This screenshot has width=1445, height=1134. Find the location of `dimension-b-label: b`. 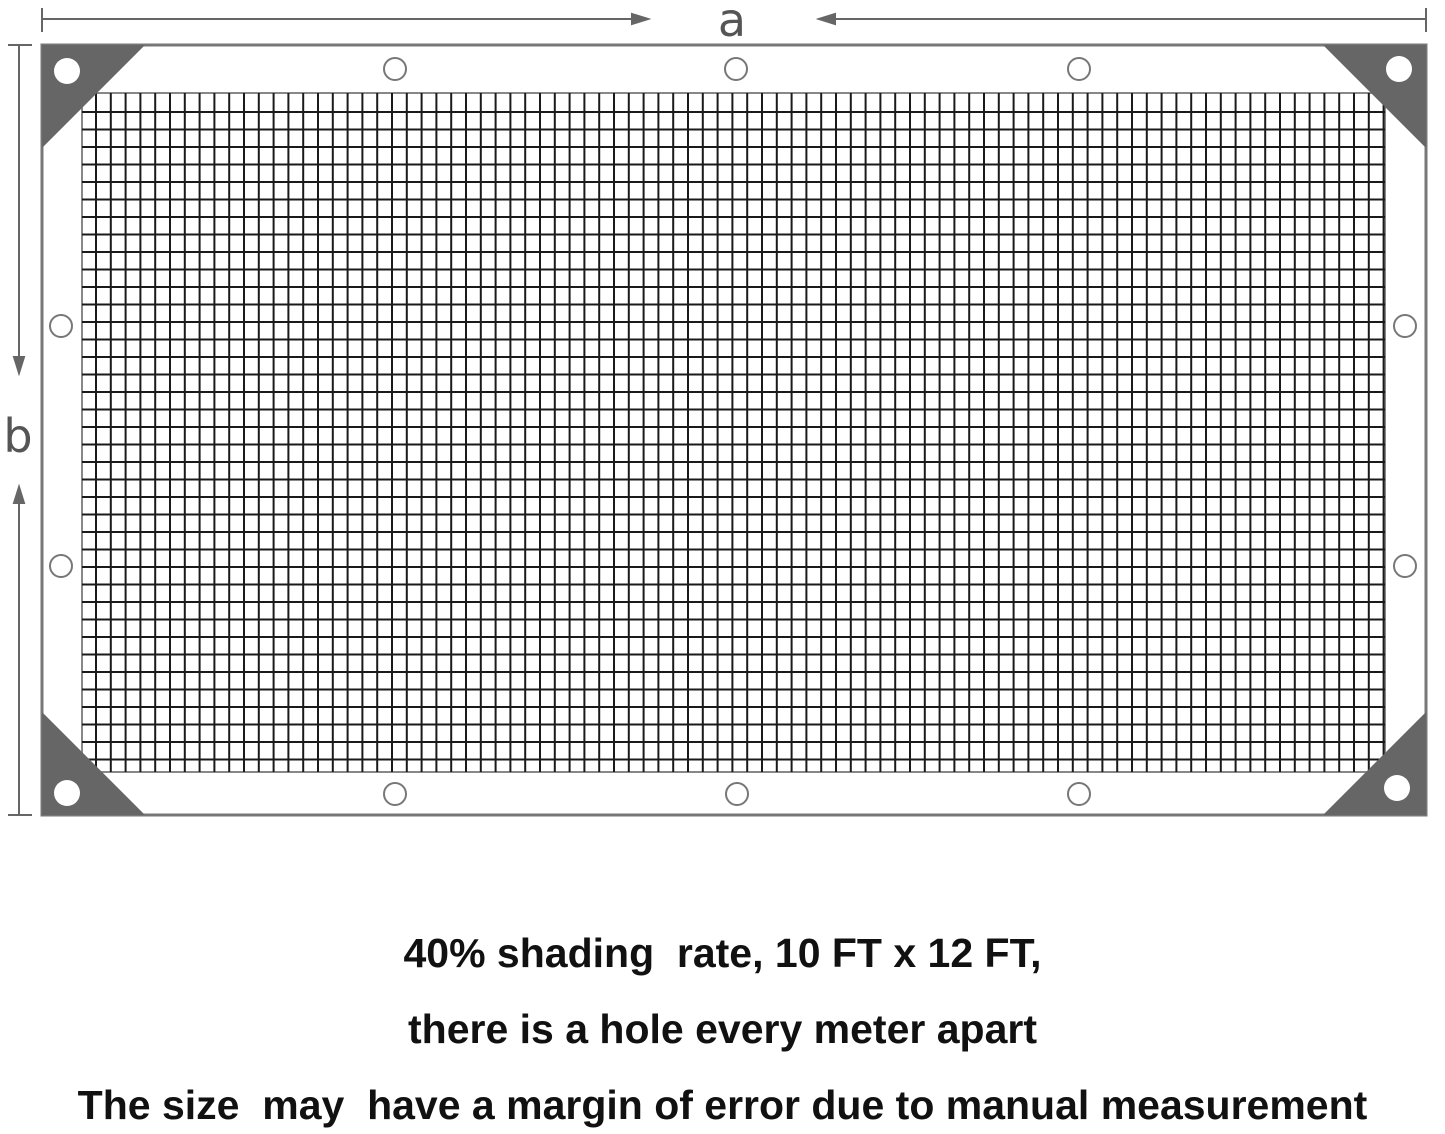

dimension-b-label: b is located at coordinates (17, 436).